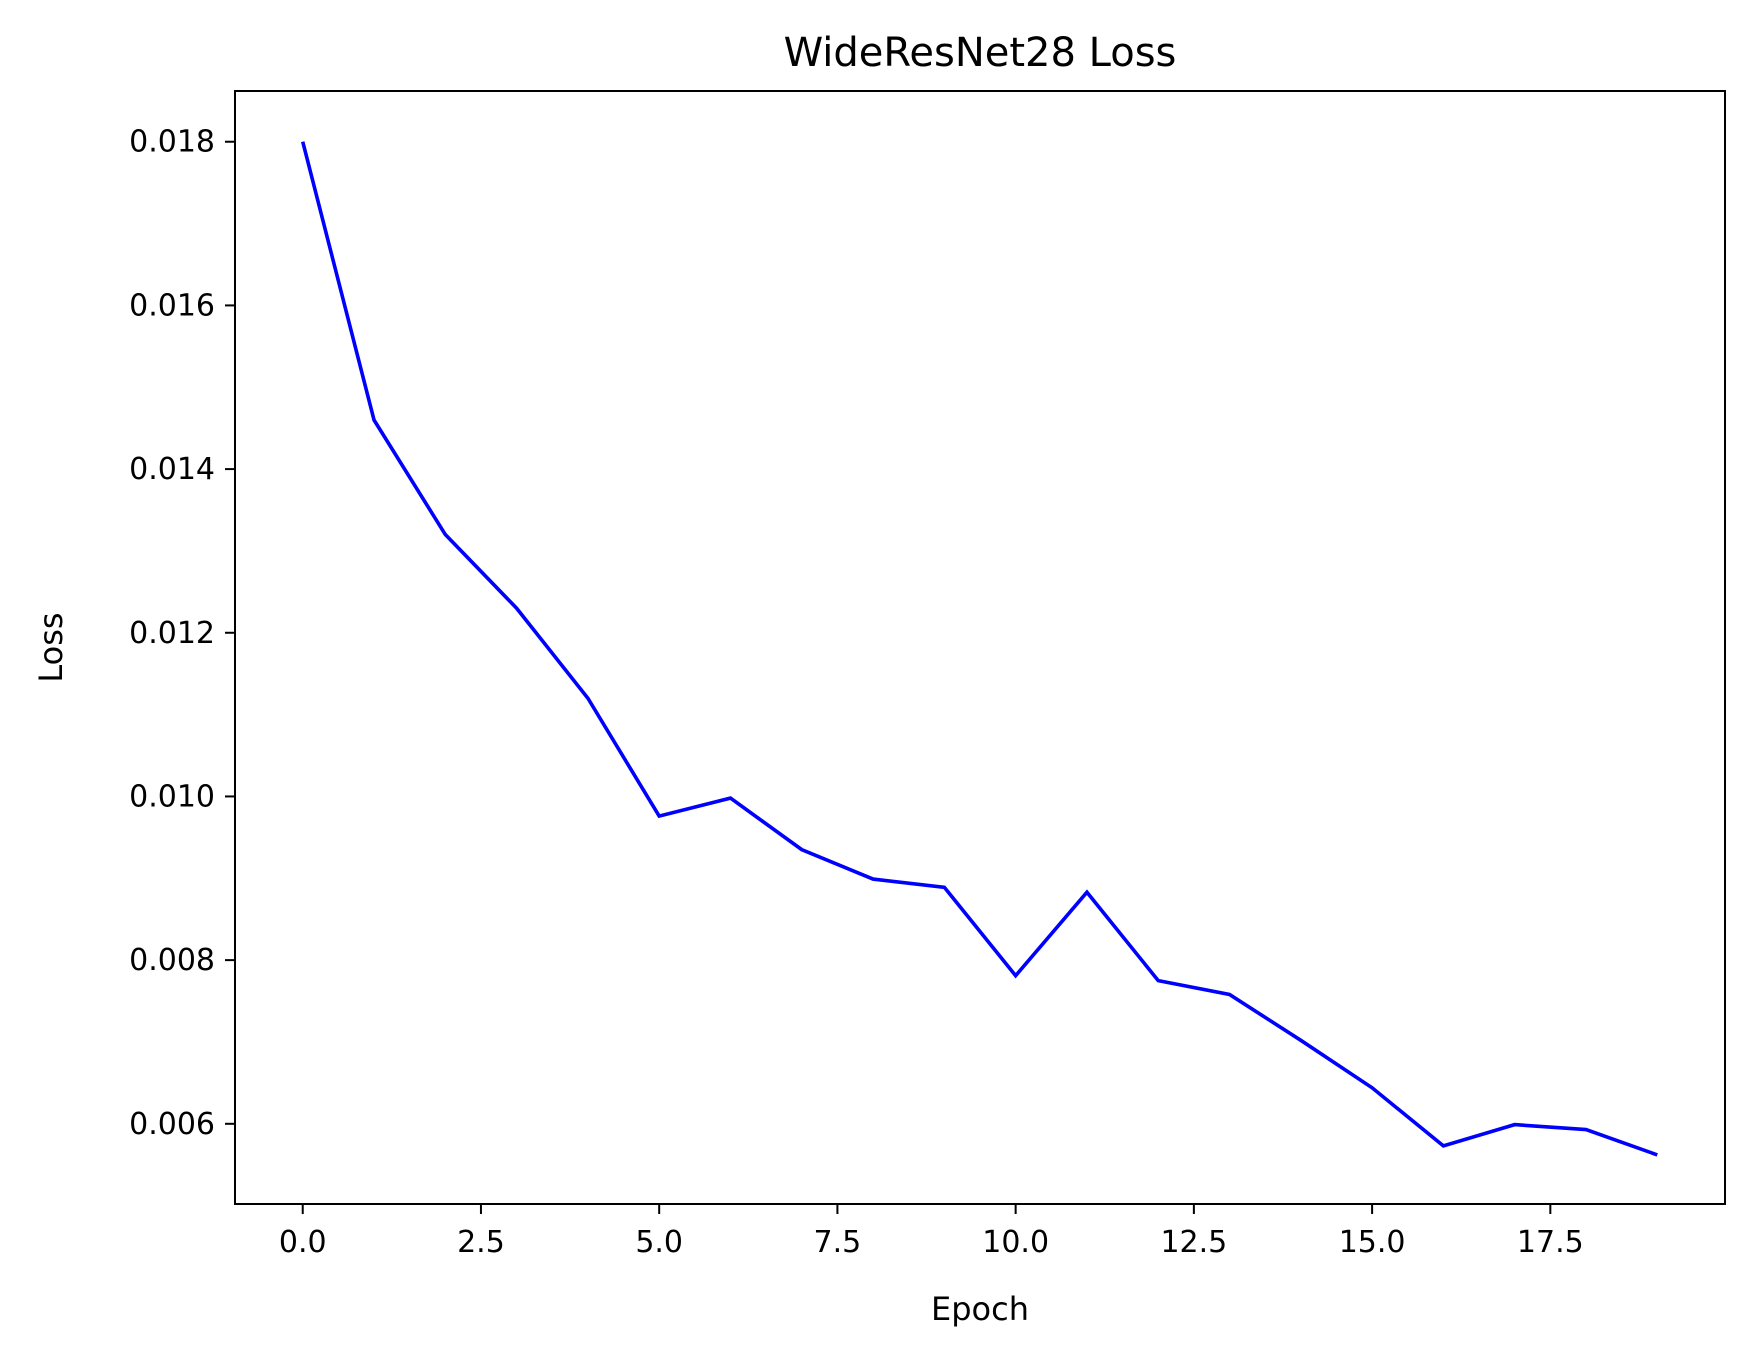 The height and width of the screenshot is (1361, 1753). I want to click on x-tick-label: 2.5, so click(481, 1242).